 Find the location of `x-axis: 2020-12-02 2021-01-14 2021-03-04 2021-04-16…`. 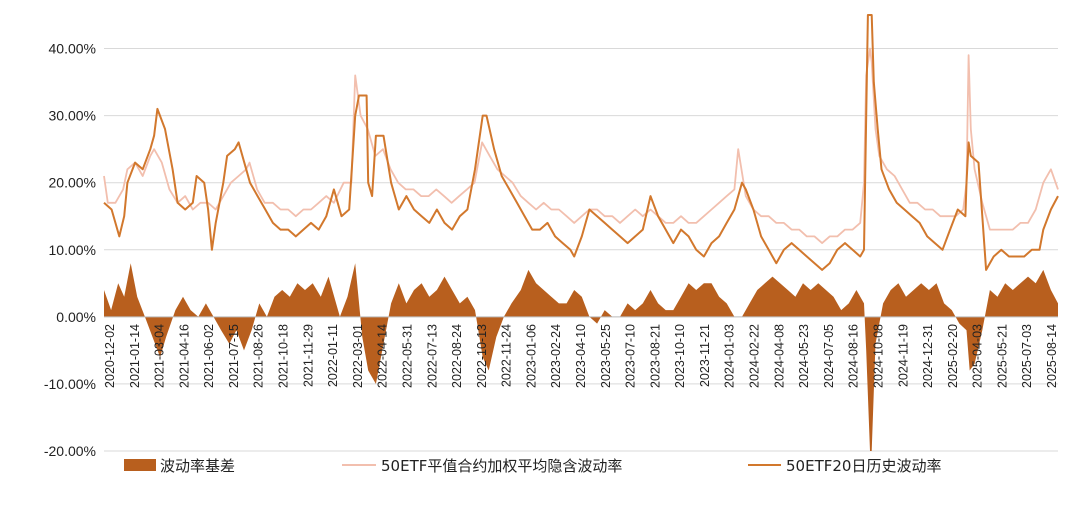

x-axis: 2020-12-02 2021-01-14 2021-03-04 2021-04-16… is located at coordinates (581, 356).